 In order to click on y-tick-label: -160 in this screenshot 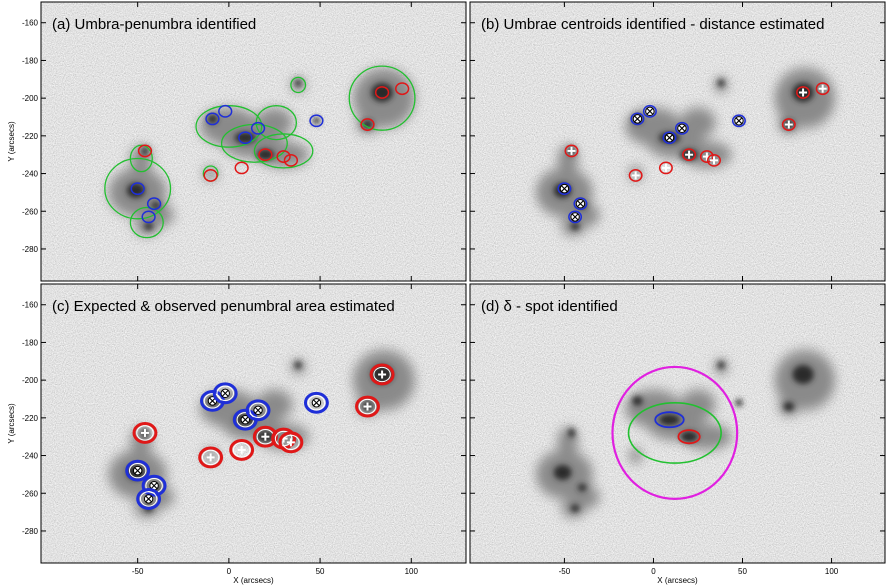, I will do `click(30, 23)`.